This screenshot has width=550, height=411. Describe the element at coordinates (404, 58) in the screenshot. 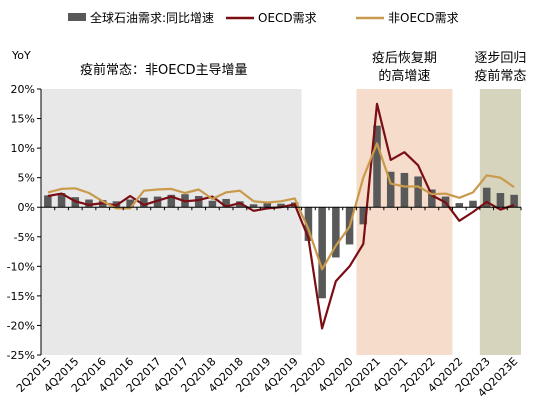

I see `annotation-recovery-line1: 疫后恢复期` at that location.